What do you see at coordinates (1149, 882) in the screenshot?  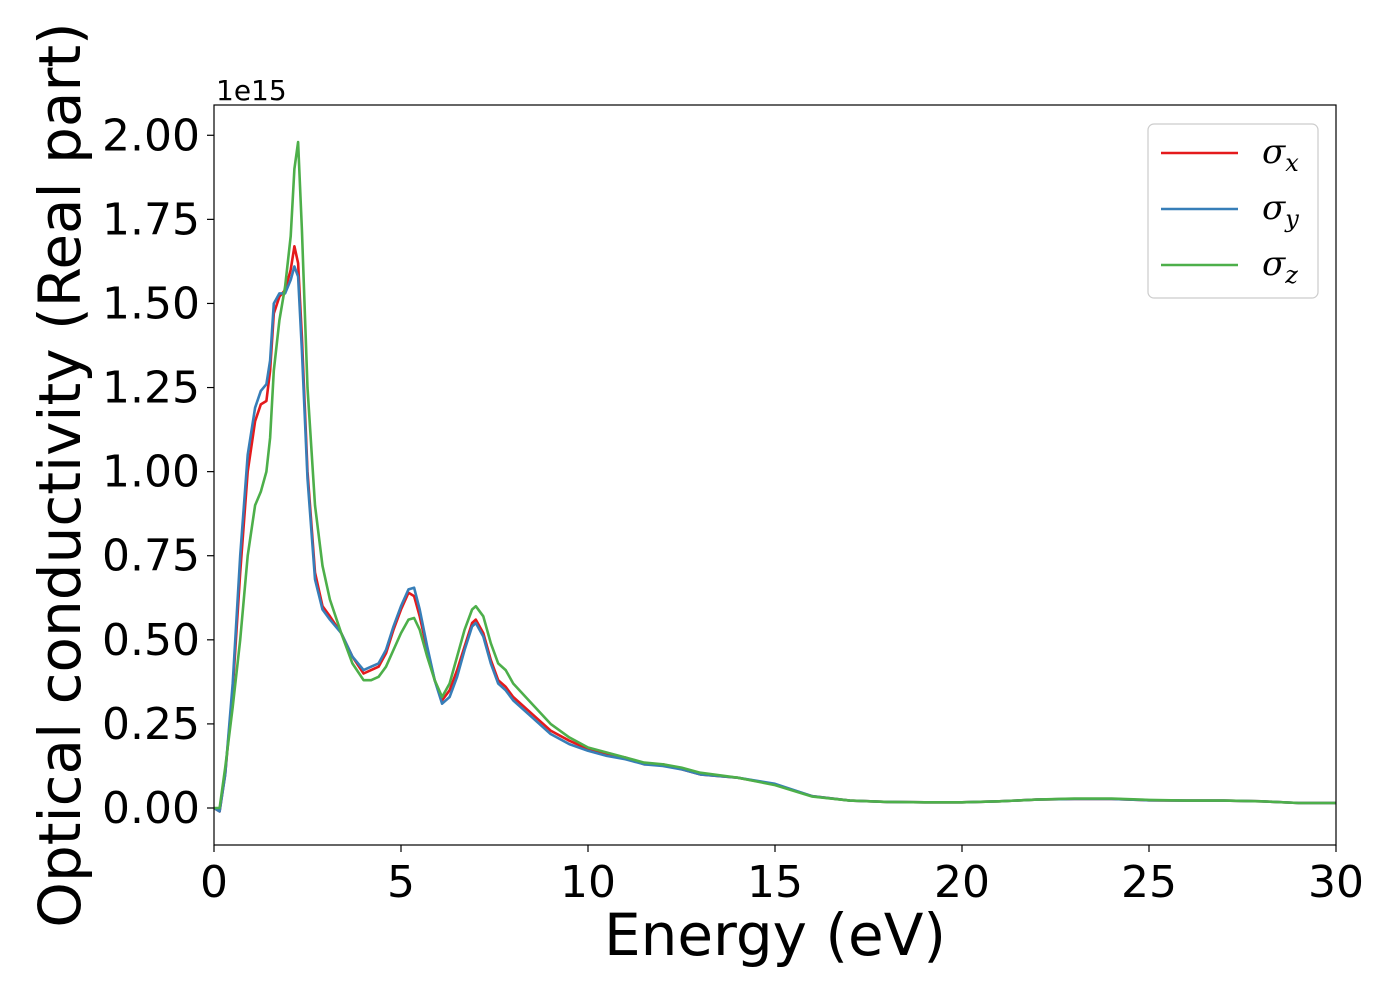 I see `x-tick-label: 25` at bounding box center [1149, 882].